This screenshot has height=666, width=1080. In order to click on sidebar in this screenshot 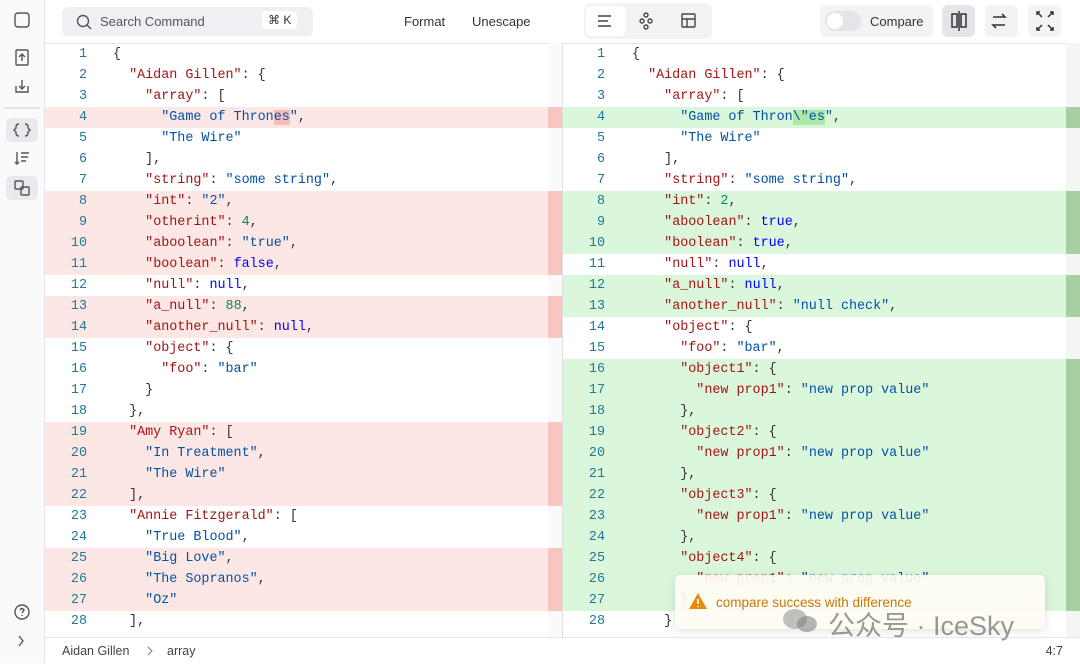, I will do `click(22, 331)`.